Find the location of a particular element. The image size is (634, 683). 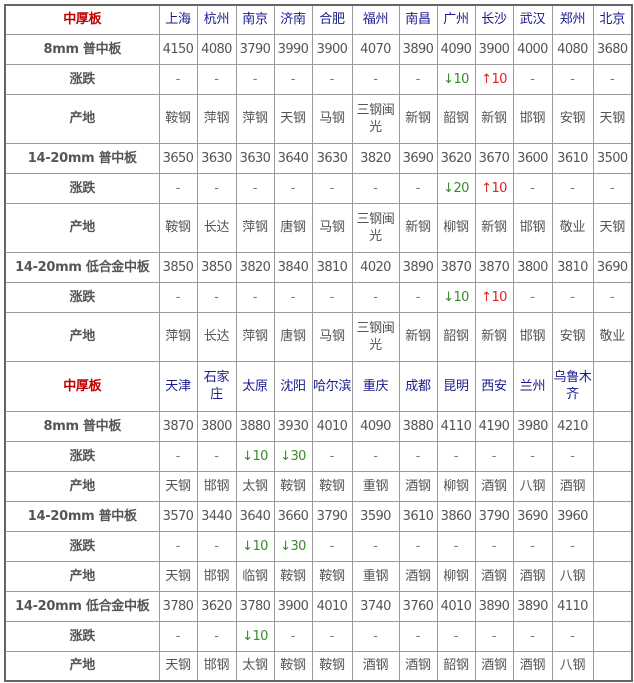

change-row: 涨跌 - - - - - - - ↓10 ↑10- - - is located at coordinates (318, 297).